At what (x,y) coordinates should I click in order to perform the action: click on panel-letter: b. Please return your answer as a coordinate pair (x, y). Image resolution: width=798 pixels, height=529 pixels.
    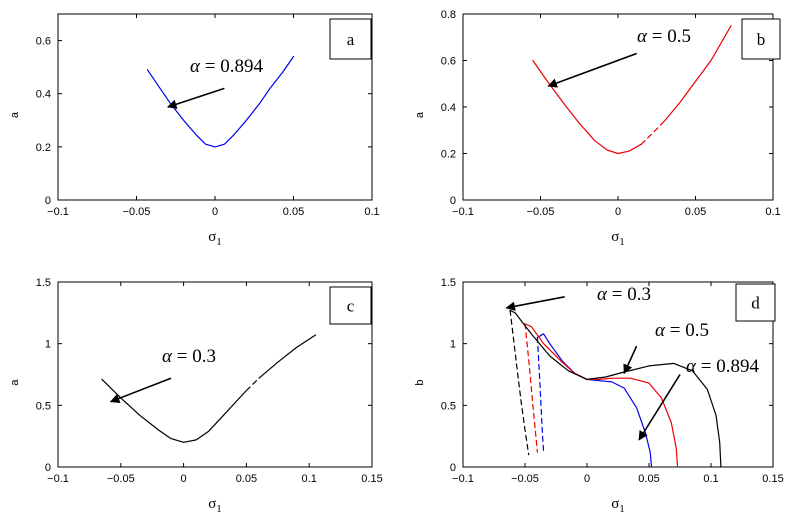
    Looking at the image, I should click on (761, 39).